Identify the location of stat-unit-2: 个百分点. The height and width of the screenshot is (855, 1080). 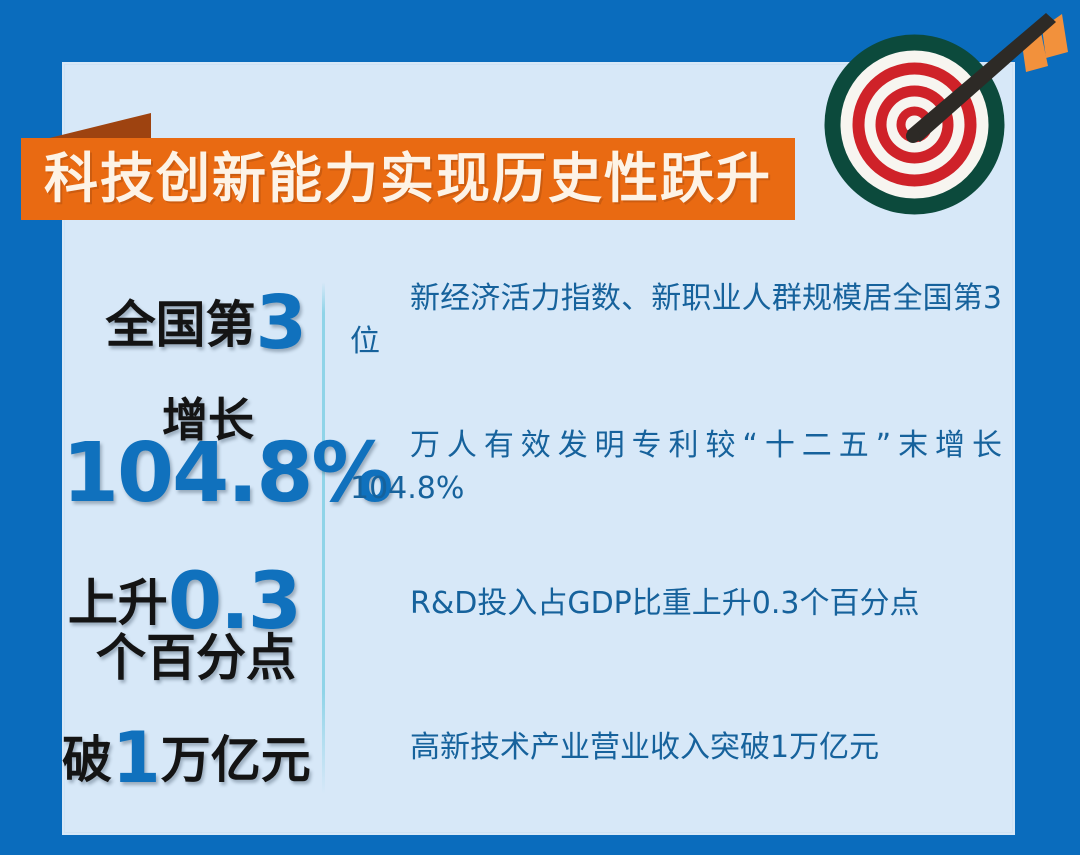
(196, 658).